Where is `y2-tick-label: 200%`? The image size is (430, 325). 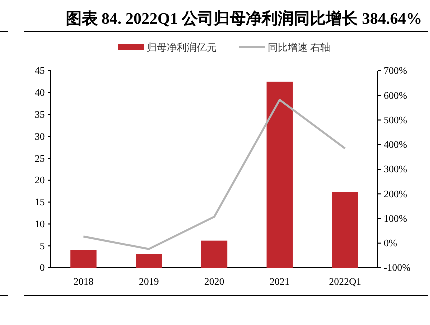 y2-tick-label: 200% is located at coordinates (396, 194).